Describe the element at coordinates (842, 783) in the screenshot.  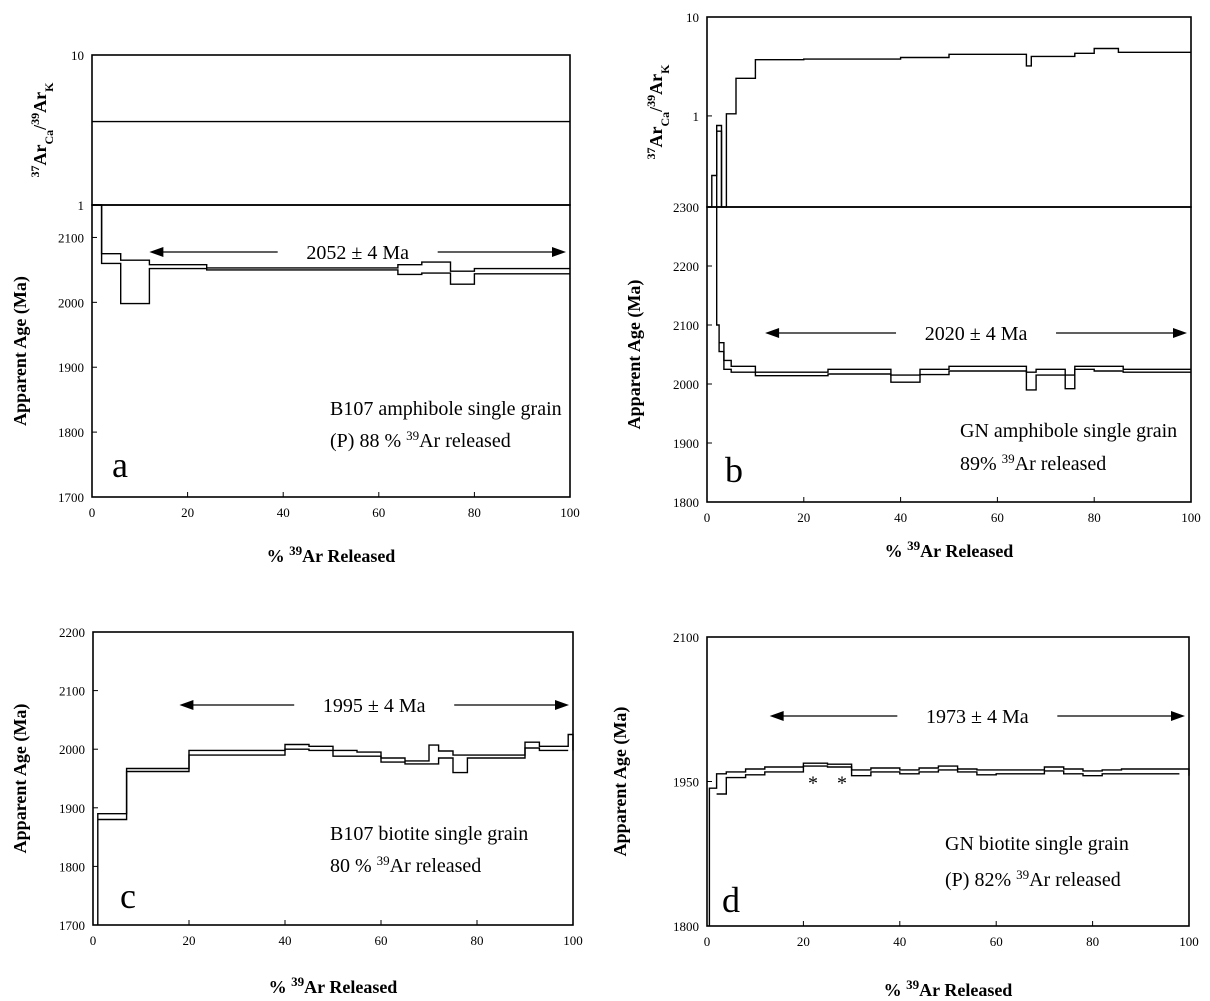
I see `step-marker-asterisk: *` at that location.